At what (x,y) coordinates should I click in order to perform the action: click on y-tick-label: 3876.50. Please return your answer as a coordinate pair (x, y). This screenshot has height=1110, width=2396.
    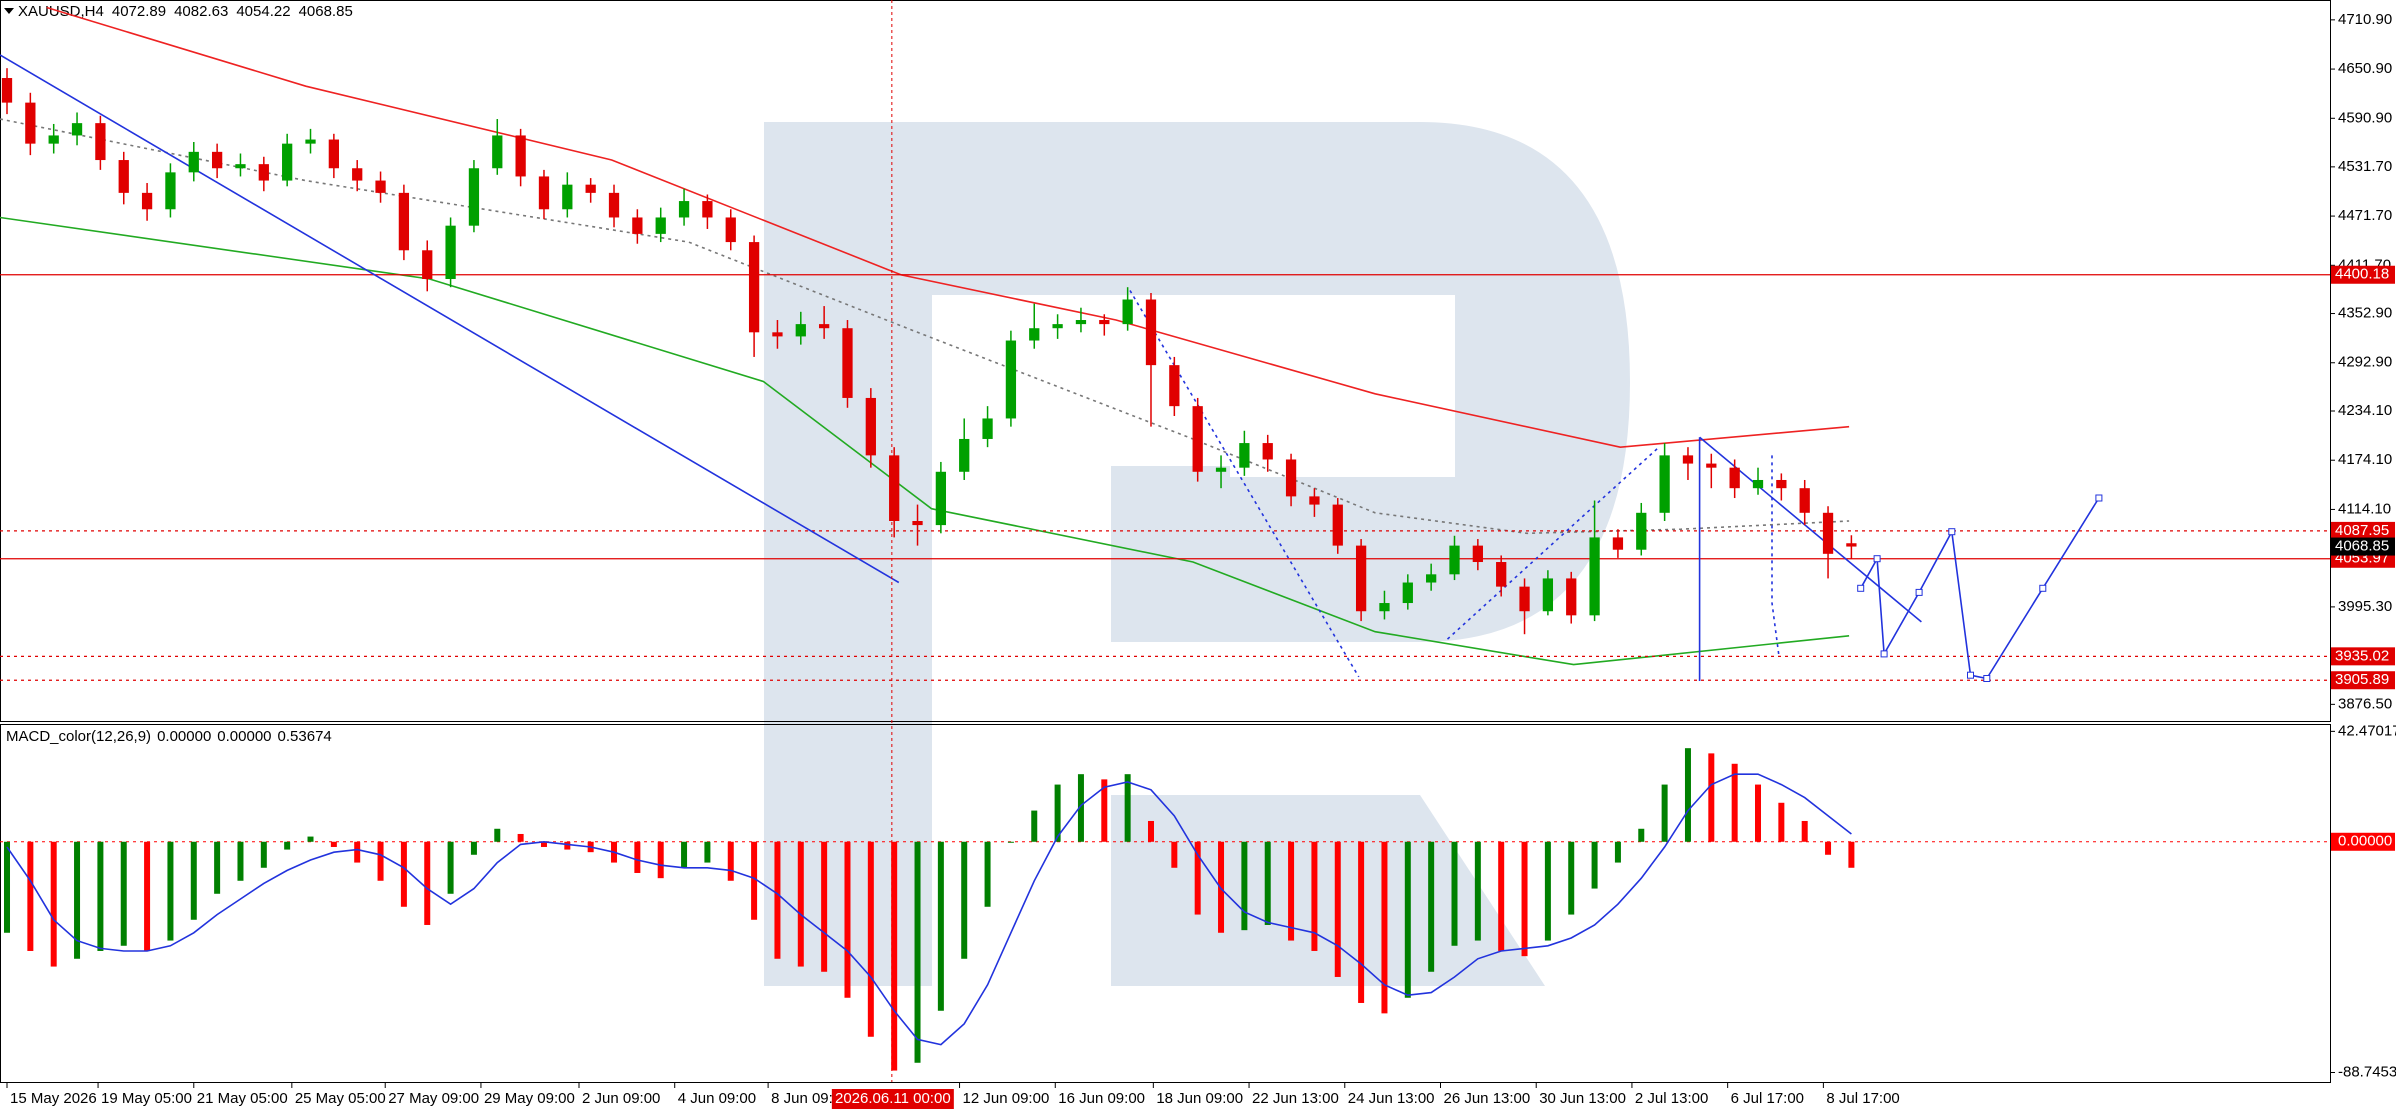
    Looking at the image, I should click on (2365, 703).